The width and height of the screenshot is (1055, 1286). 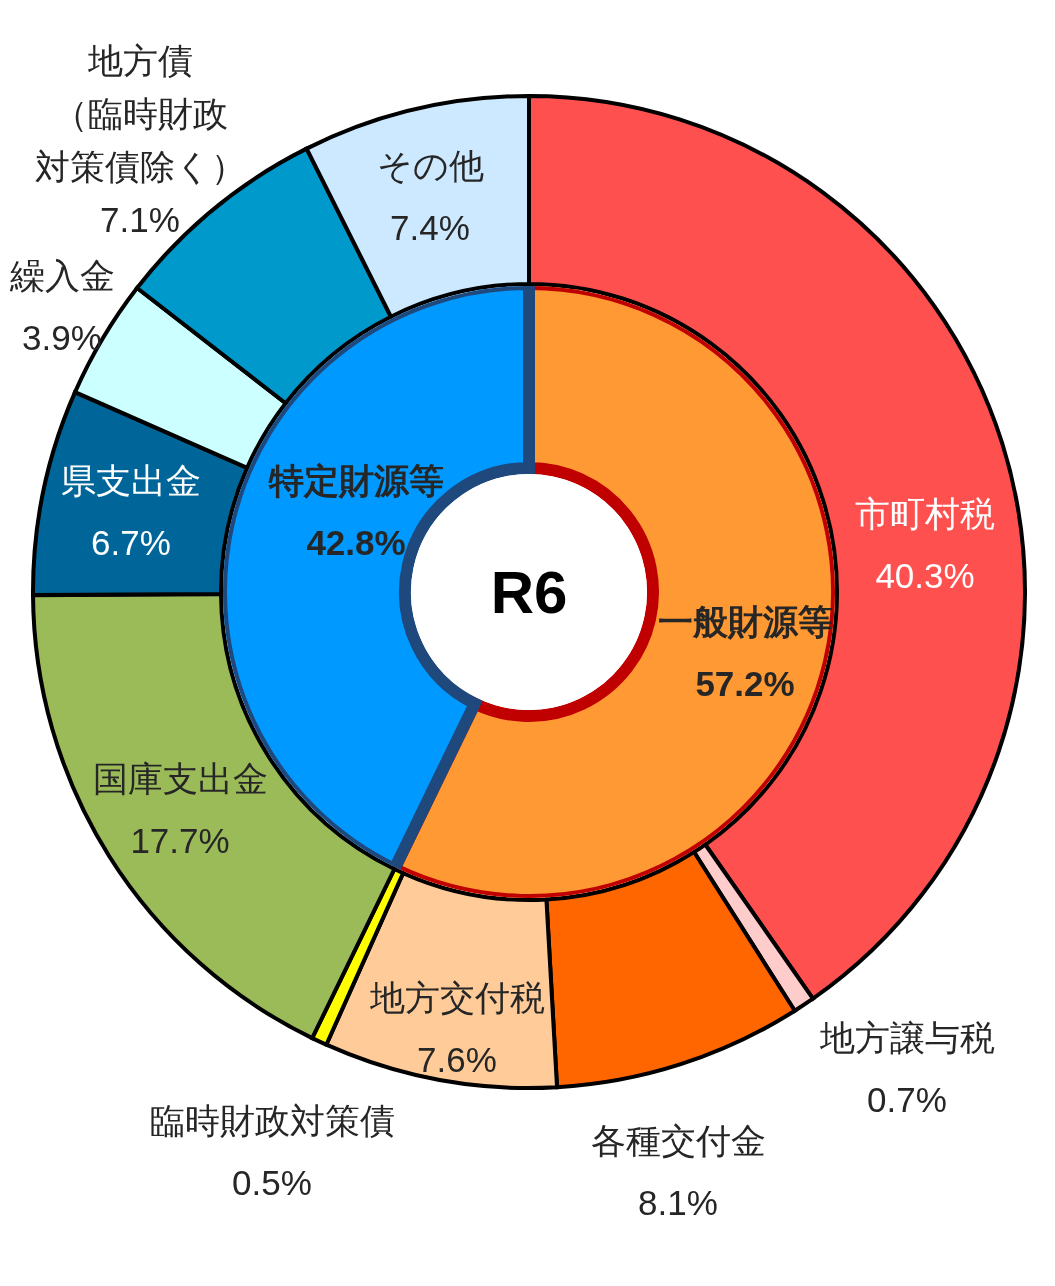 I want to click on title: R6, so click(x=529, y=592).